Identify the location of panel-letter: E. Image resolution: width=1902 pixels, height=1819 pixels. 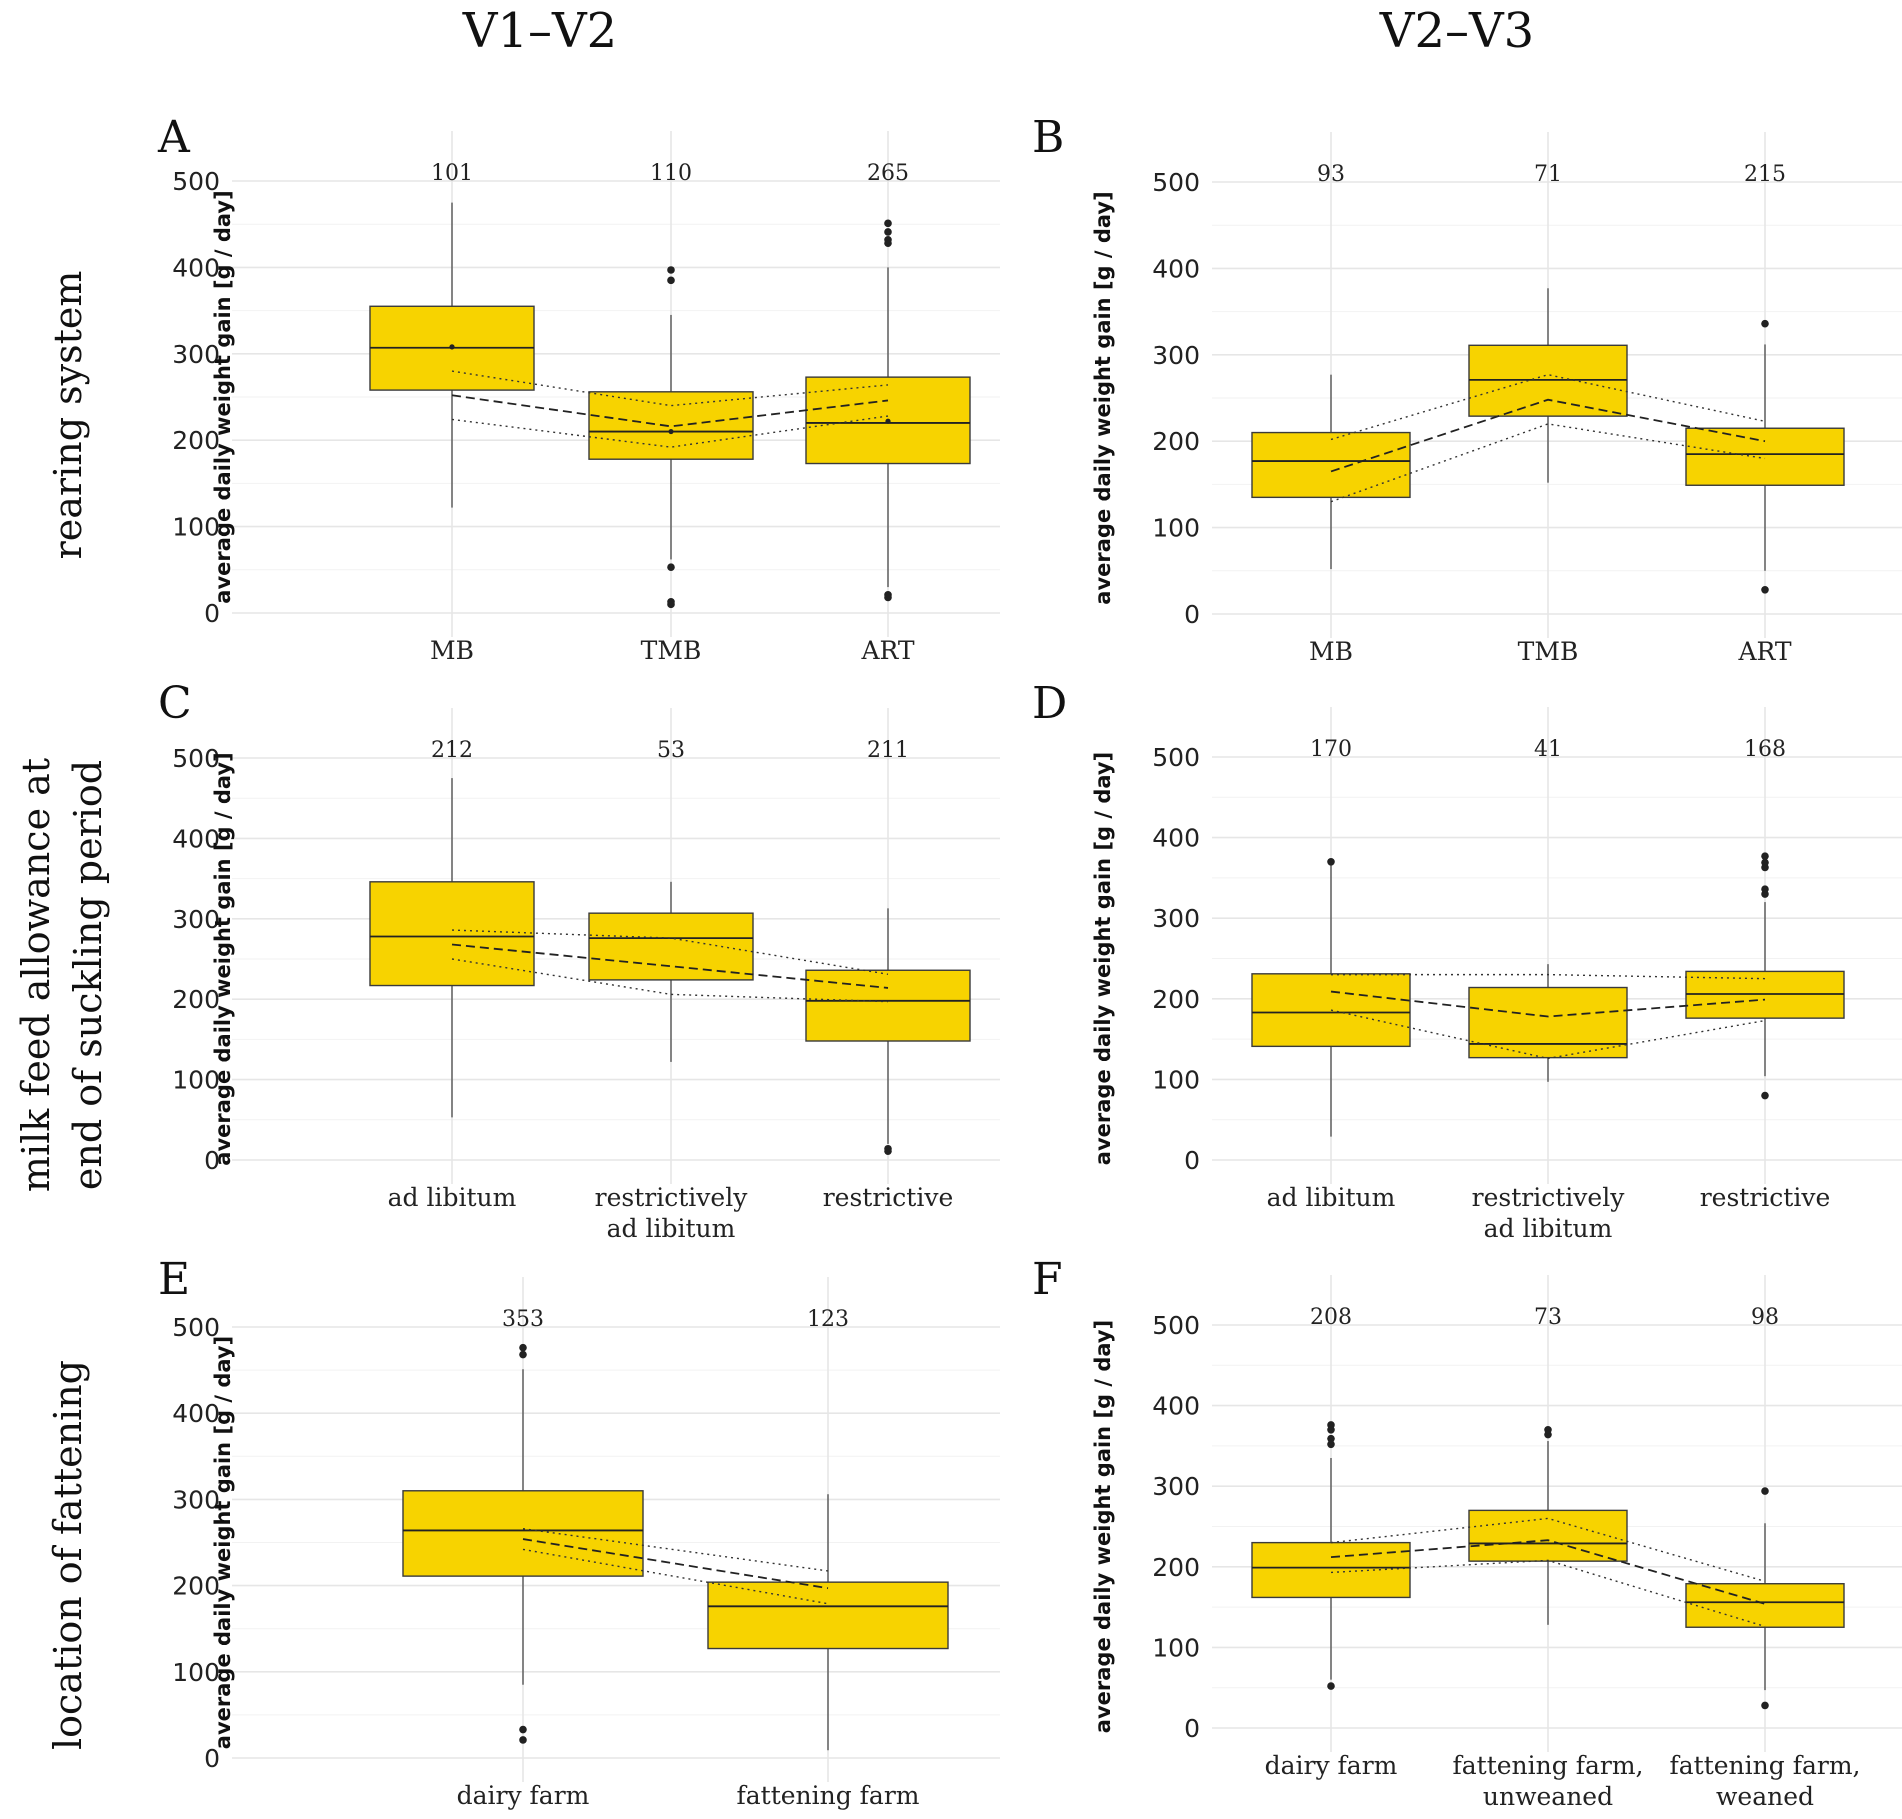
(174, 1279).